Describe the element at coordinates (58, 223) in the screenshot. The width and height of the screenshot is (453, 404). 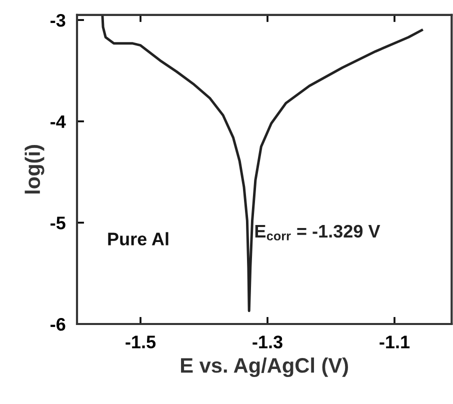
I see `y-tick-label: -5` at that location.